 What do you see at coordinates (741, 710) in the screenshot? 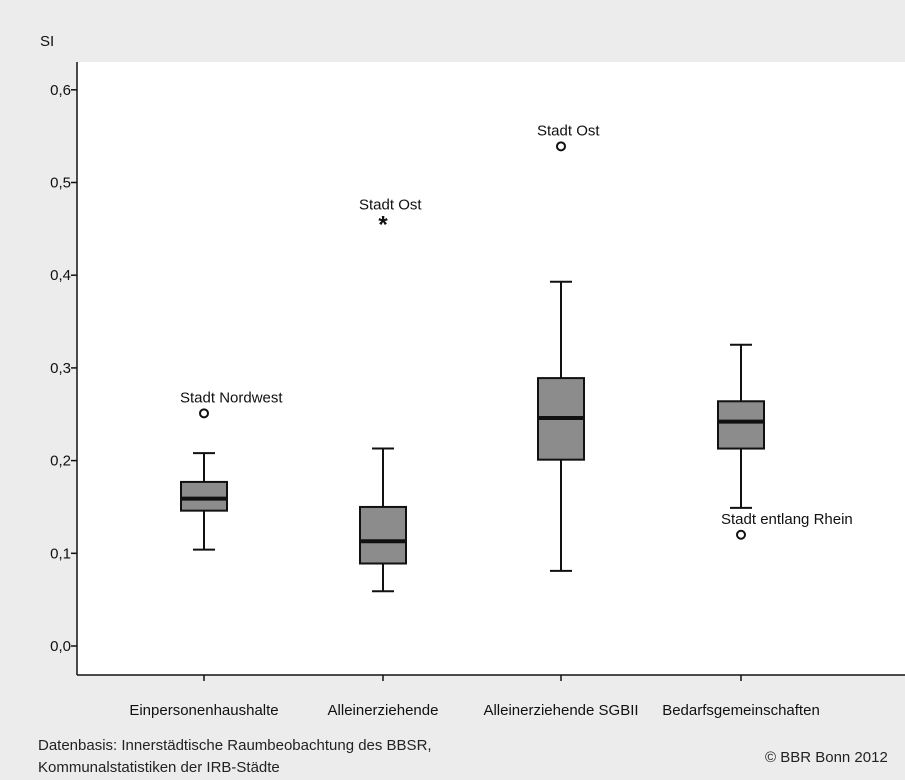
I see `x-tick-label: Bedarfsgemeinschaften` at bounding box center [741, 710].